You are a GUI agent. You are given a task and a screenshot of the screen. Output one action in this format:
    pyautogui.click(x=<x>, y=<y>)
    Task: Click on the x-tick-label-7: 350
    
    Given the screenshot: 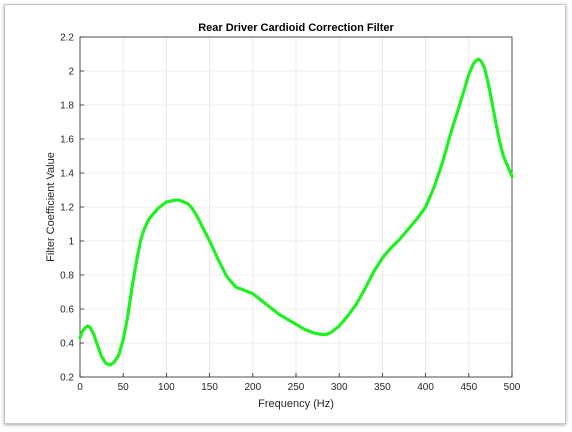 What is the action you would take?
    pyautogui.click(x=382, y=387)
    